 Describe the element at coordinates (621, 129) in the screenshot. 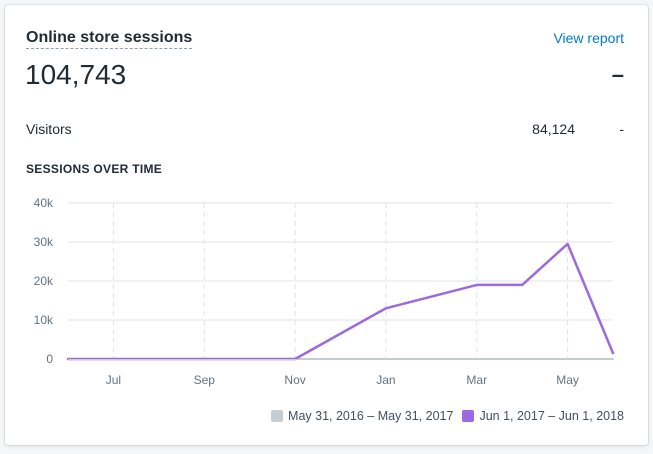

I see `visitors-delta: -` at that location.